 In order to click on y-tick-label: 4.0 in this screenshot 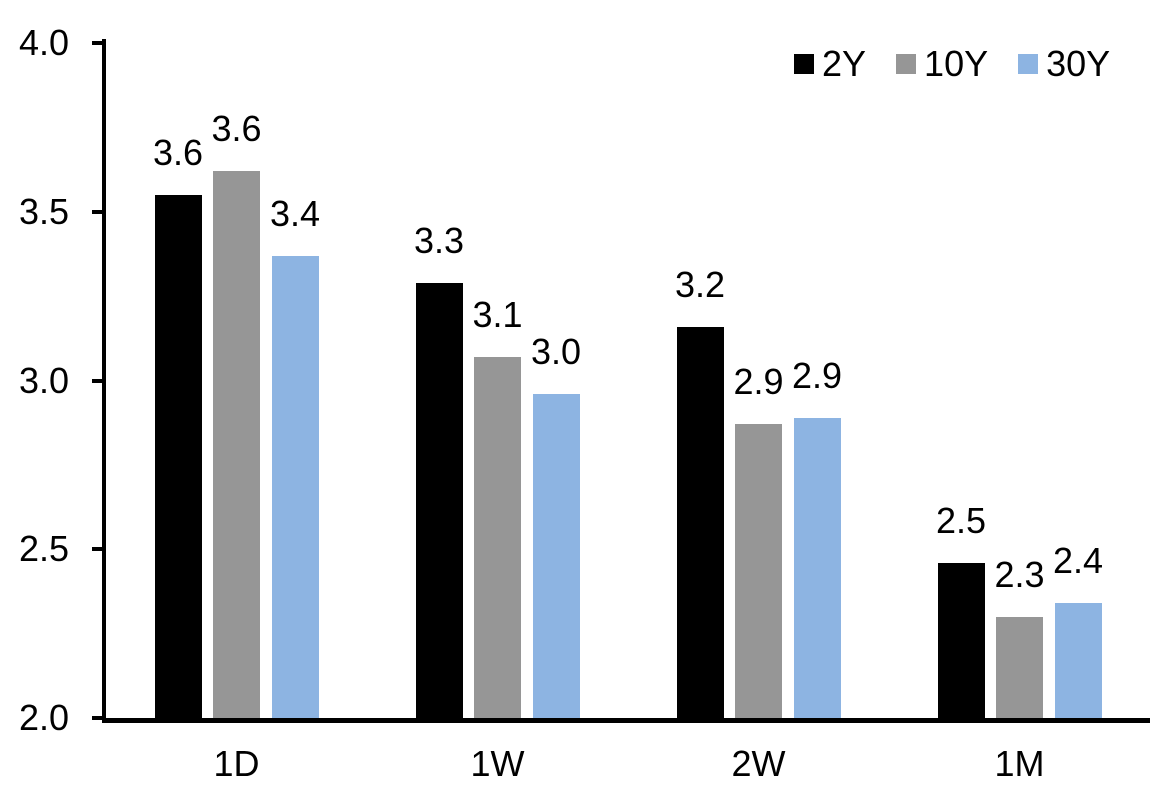, I will do `click(43, 42)`.